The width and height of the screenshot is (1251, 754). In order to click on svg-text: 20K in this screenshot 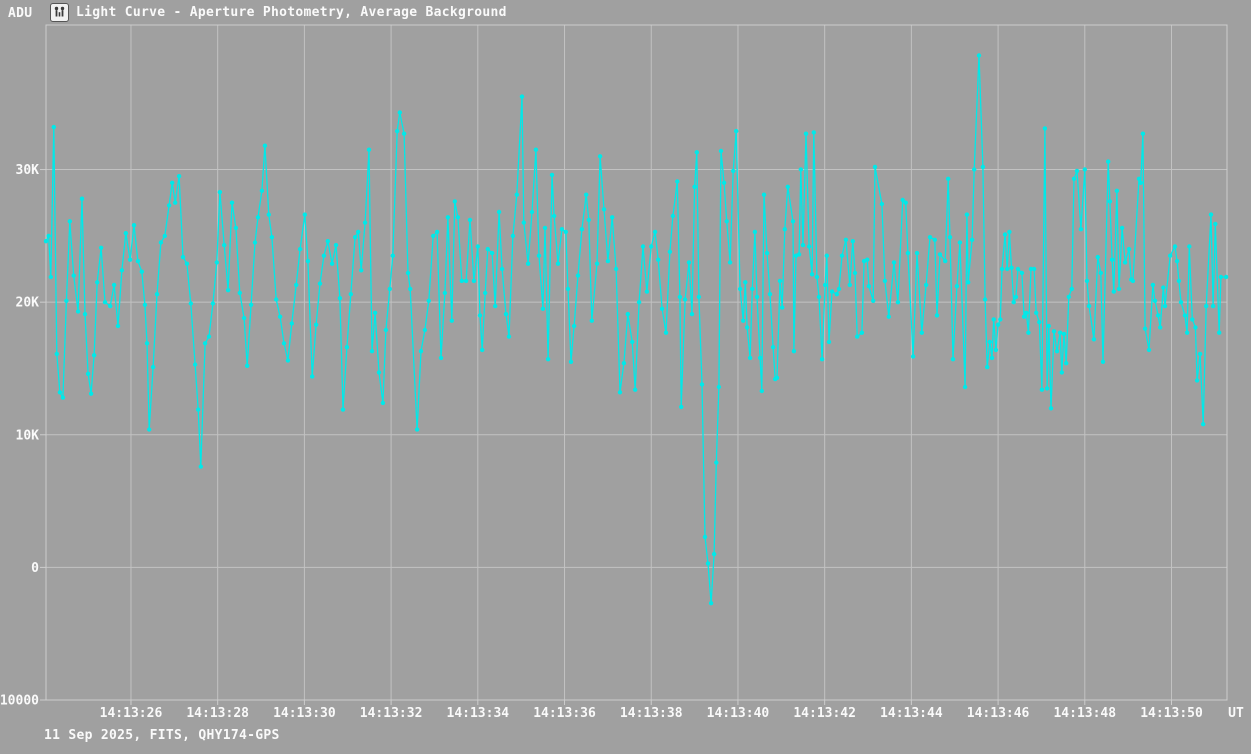, I will do `click(28, 303)`.